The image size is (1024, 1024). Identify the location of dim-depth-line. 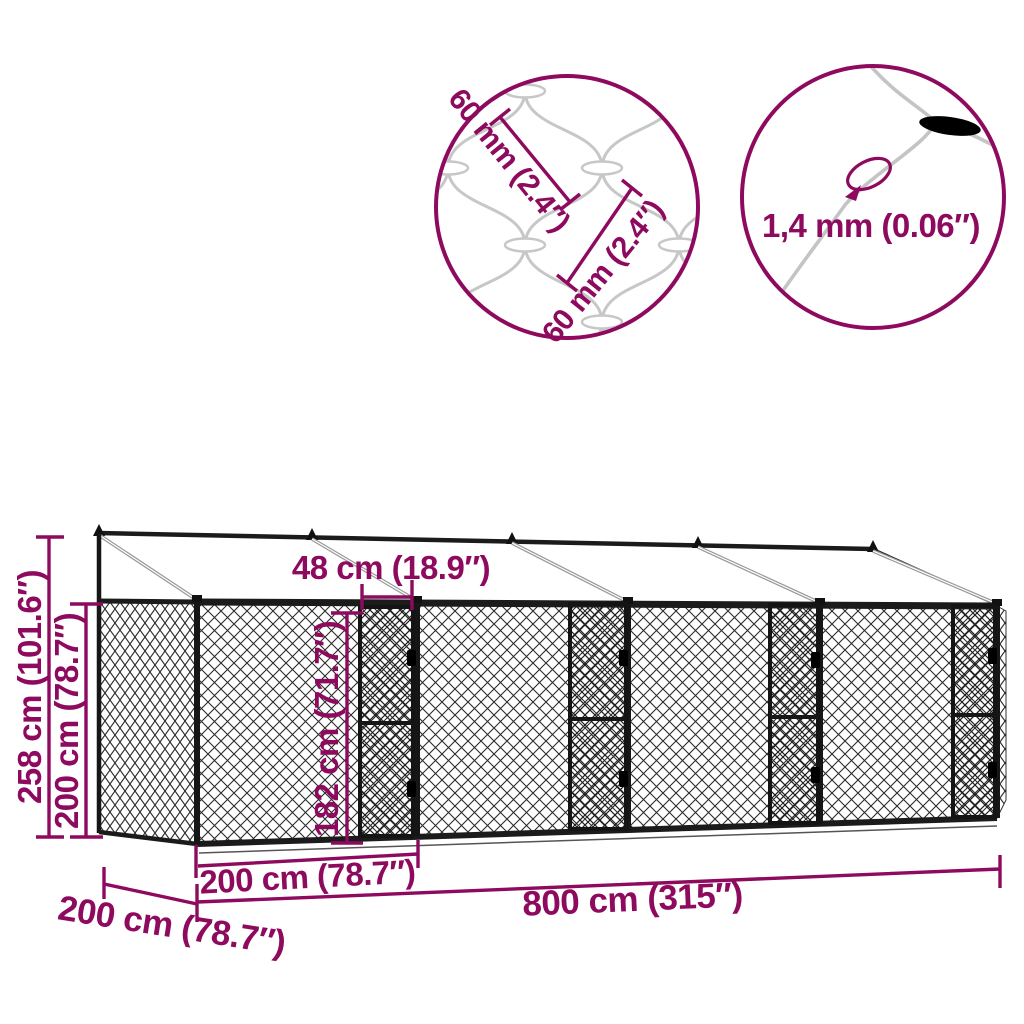
(150, 886).